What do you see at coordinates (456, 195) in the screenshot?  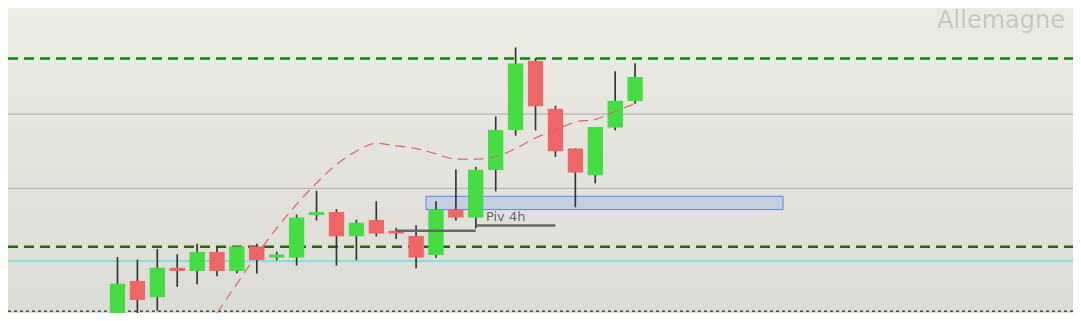 I see `candlestick` at bounding box center [456, 195].